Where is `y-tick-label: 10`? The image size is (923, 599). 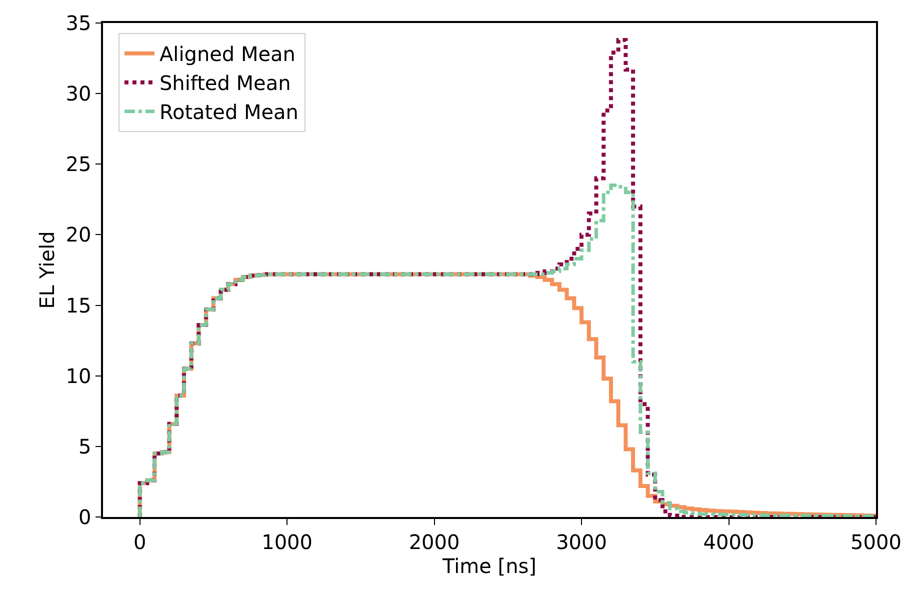
y-tick-label: 10 is located at coordinates (79, 376).